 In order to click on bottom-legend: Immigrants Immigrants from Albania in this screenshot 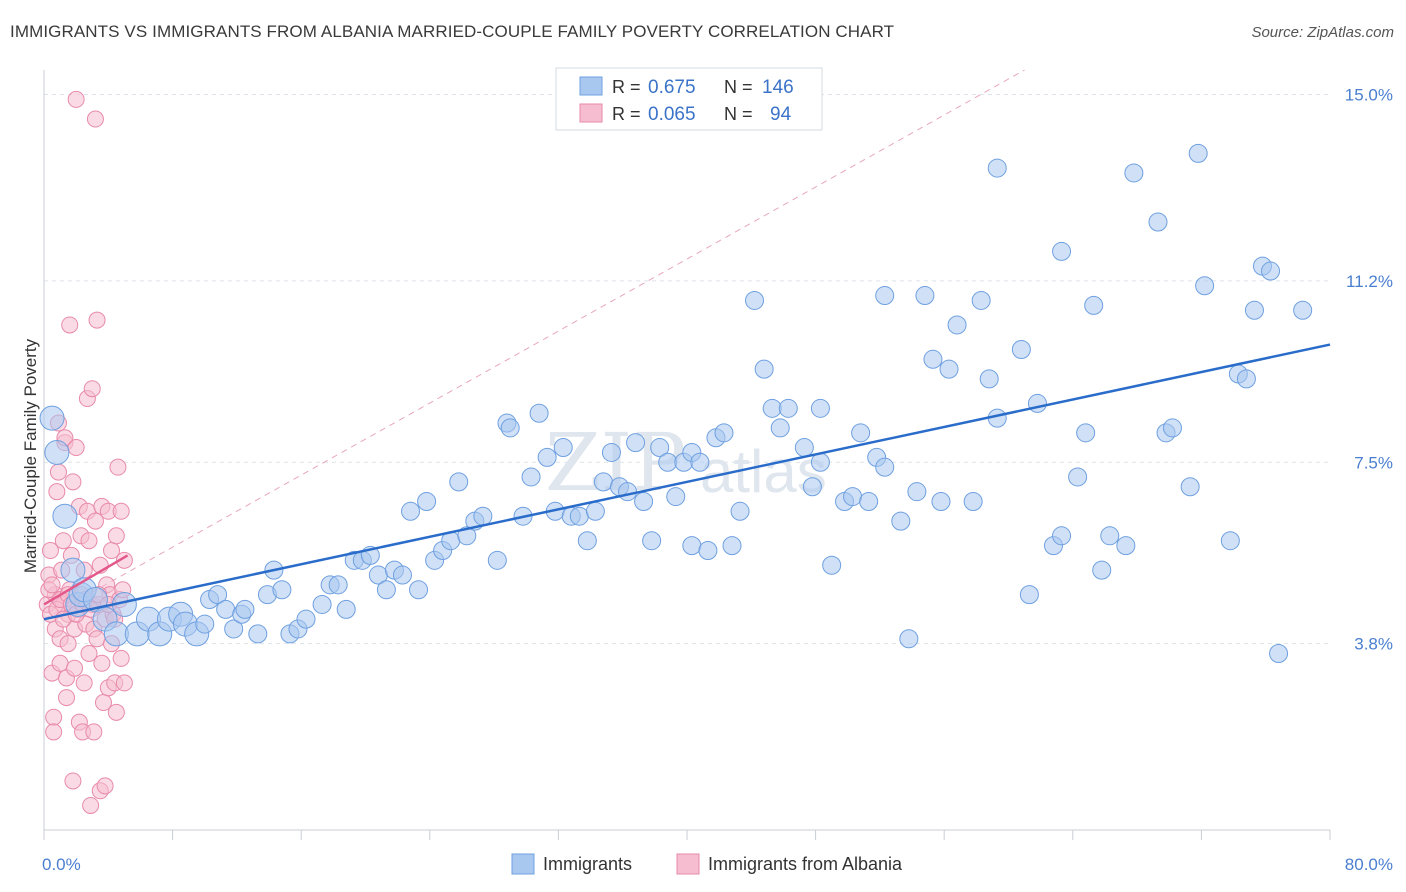, I will do `click(707, 864)`.